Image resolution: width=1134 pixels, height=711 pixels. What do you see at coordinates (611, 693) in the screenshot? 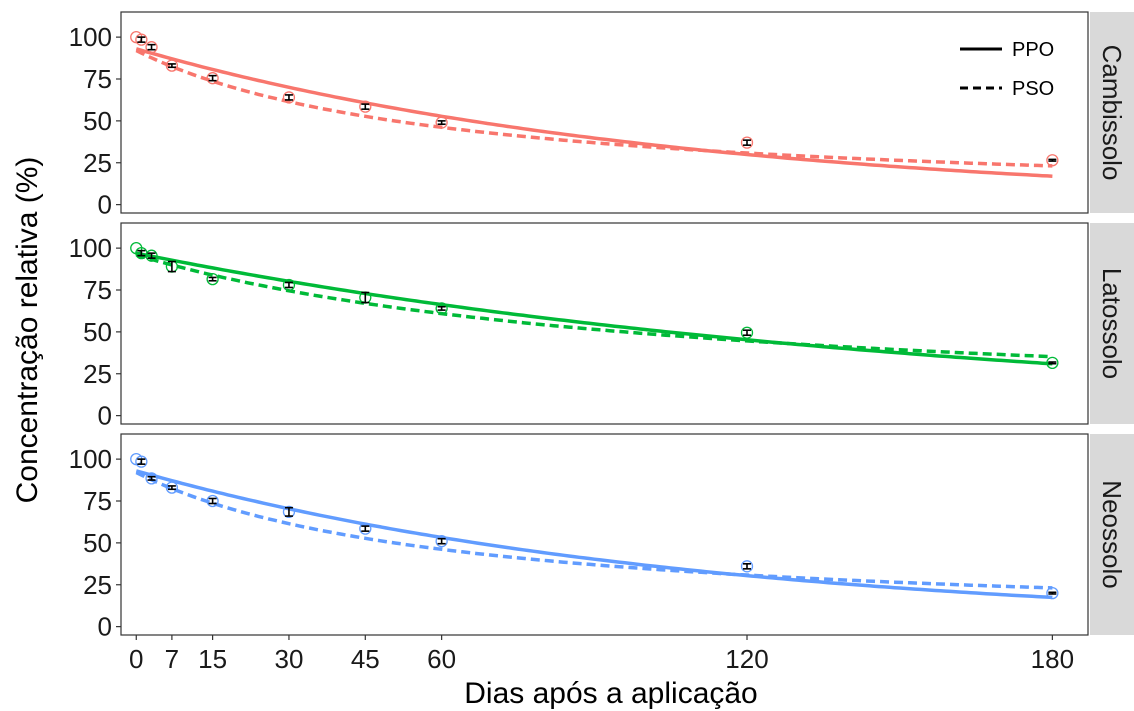
I see `x-axis-title: Dias após a aplicação` at bounding box center [611, 693].